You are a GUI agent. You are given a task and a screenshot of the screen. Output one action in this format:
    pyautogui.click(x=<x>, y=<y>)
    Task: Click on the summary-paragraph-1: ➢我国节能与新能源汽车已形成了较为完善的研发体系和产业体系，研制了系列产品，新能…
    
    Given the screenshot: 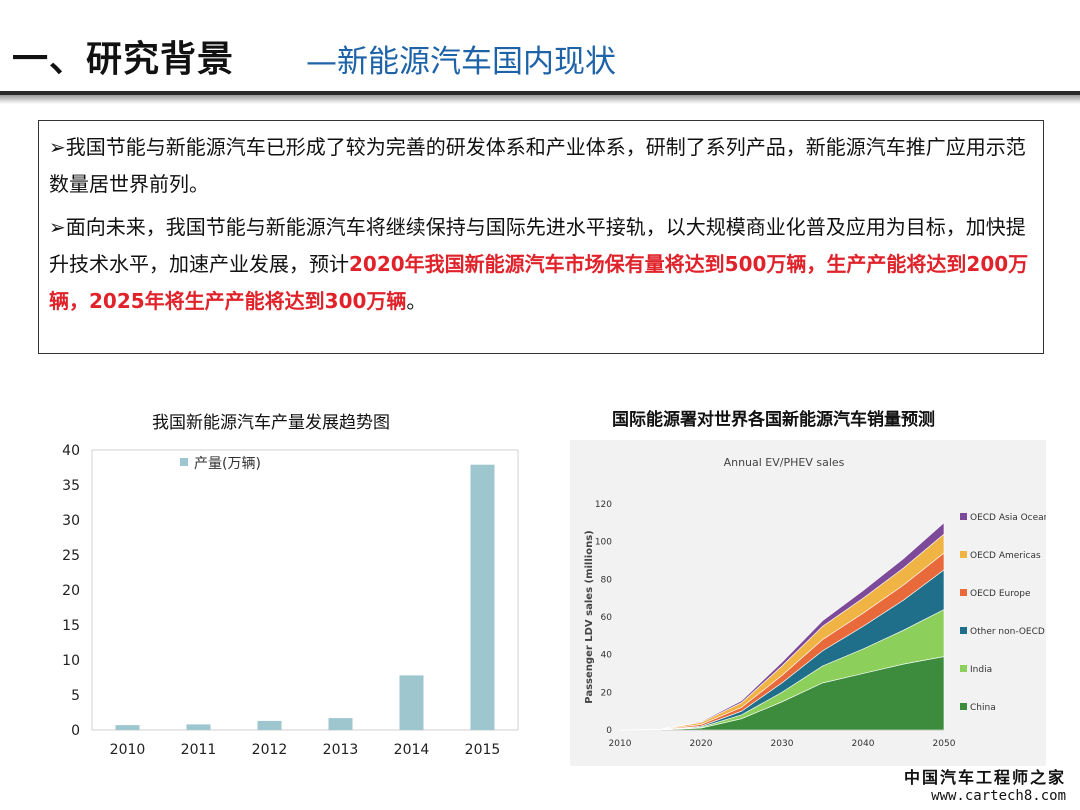 What is the action you would take?
    pyautogui.click(x=537, y=165)
    